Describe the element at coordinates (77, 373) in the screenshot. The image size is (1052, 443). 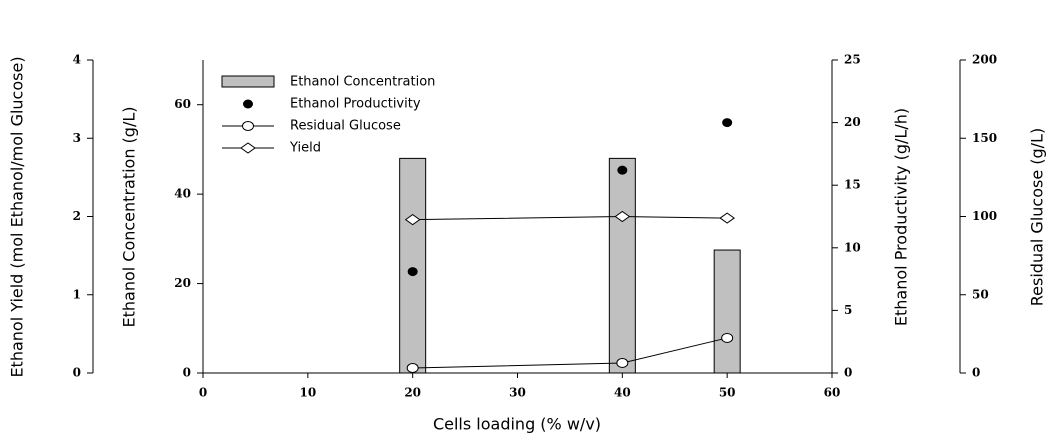
I see `y3-tick-label: 0` at that location.